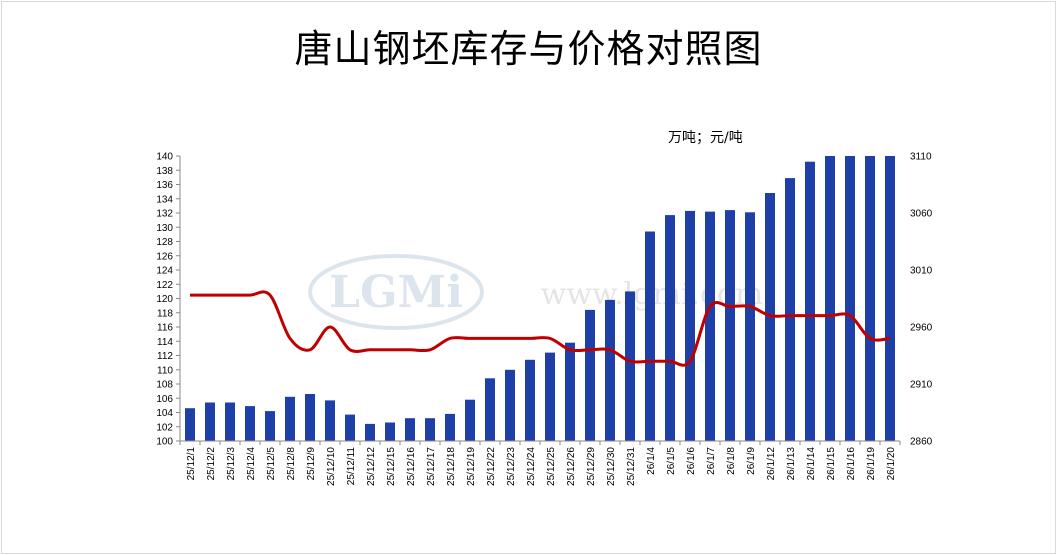  What do you see at coordinates (711, 461) in the screenshot?
I see `x-tick-label: 26/1/7` at bounding box center [711, 461].